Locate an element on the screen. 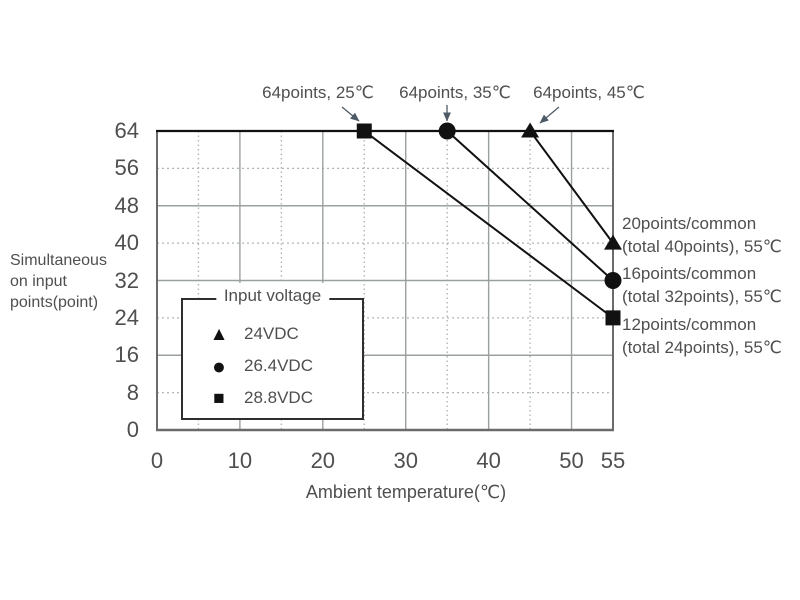  y-tick-label-40: 40 is located at coordinates (126, 243).